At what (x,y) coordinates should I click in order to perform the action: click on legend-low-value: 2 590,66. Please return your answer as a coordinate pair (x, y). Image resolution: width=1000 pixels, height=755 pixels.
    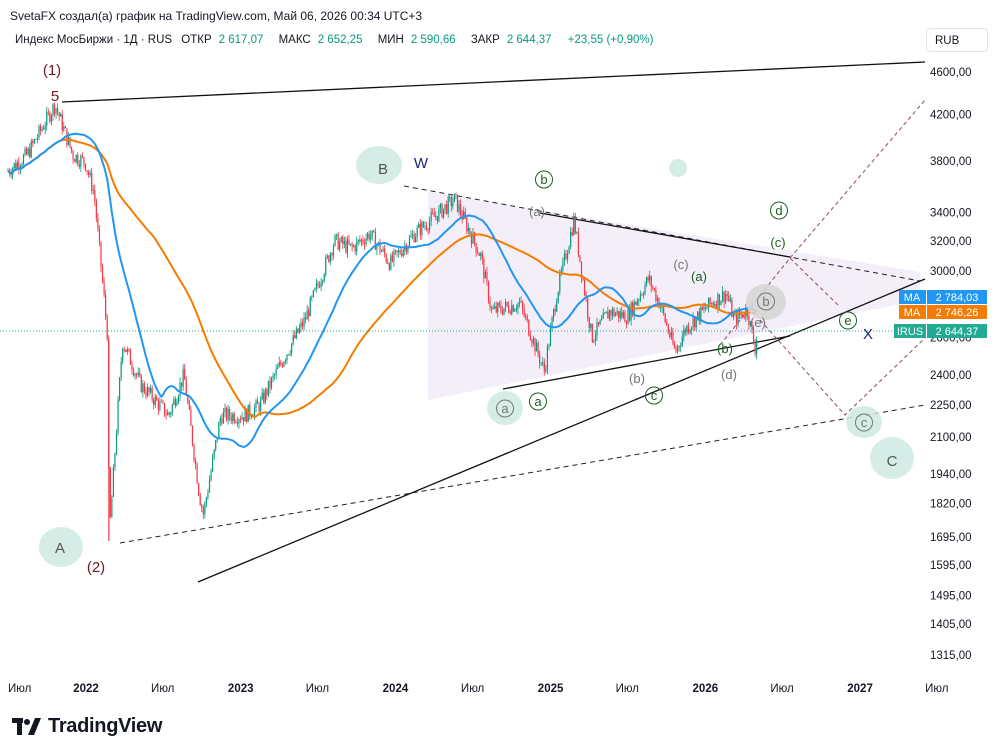
    Looking at the image, I should click on (433, 40).